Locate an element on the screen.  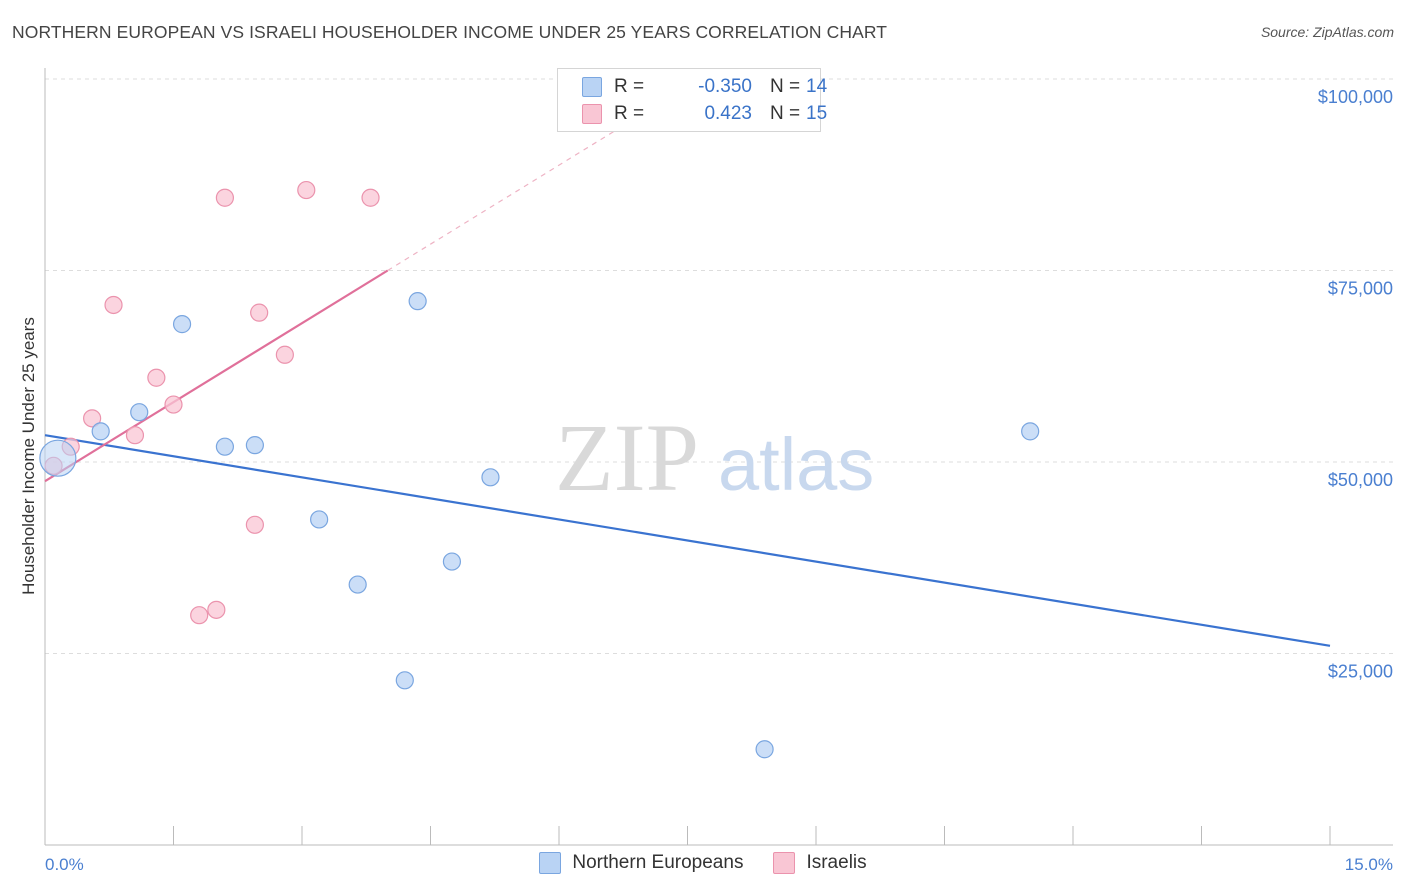
trend-line-israelis is located at coordinates (216, 376).